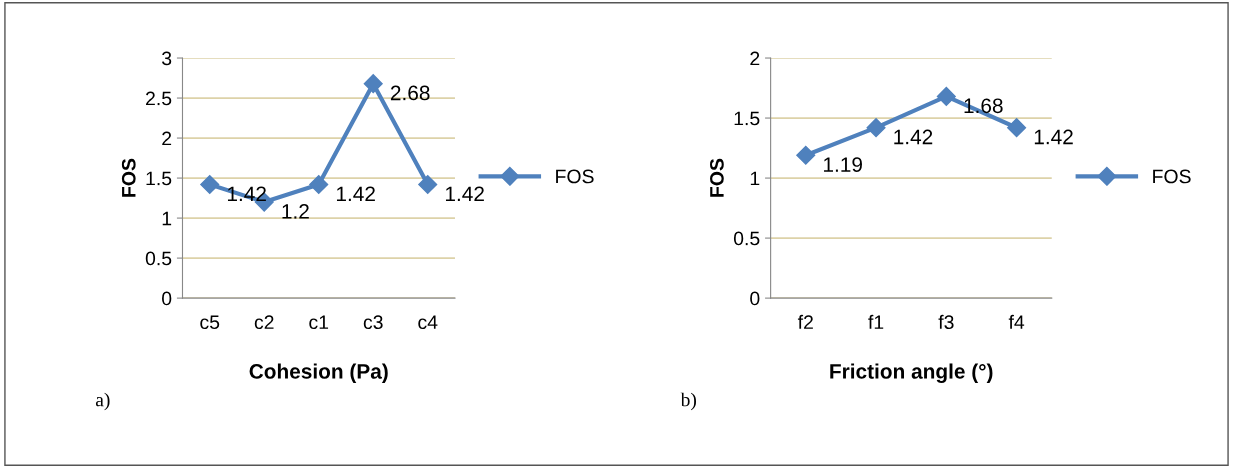  I want to click on text: a), so click(102, 401).